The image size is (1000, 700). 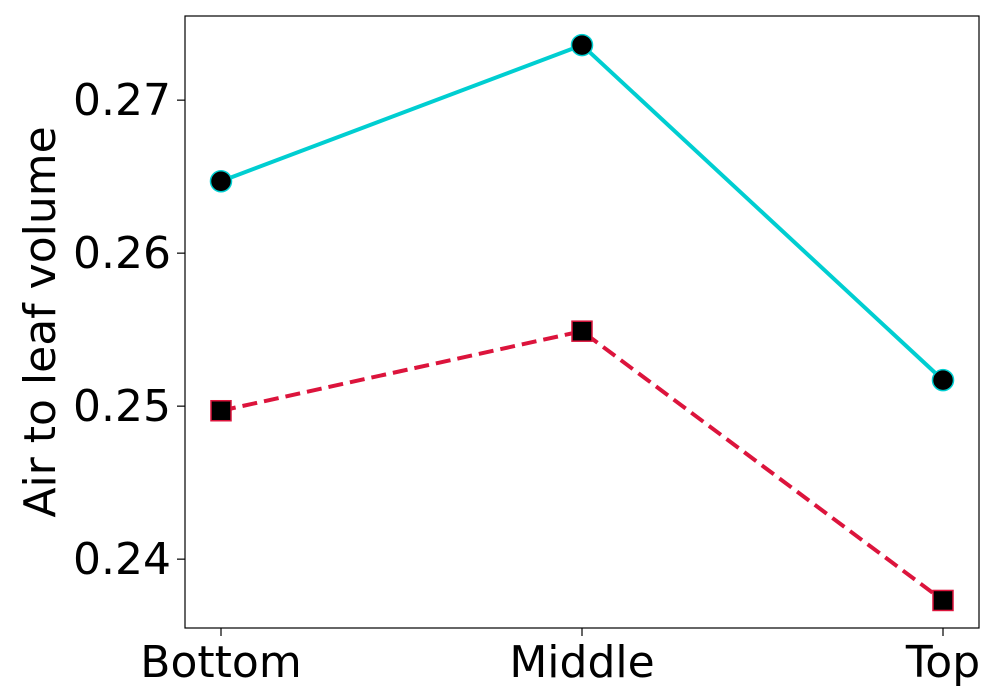 I want to click on y-axis-label: Air to leaf volume, so click(x=40, y=321).